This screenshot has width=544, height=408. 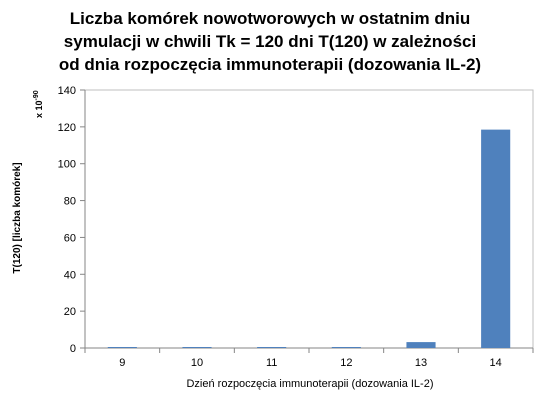 What do you see at coordinates (17, 217) in the screenshot?
I see `y-axis-title: T(120) [liczba komórek]` at bounding box center [17, 217].